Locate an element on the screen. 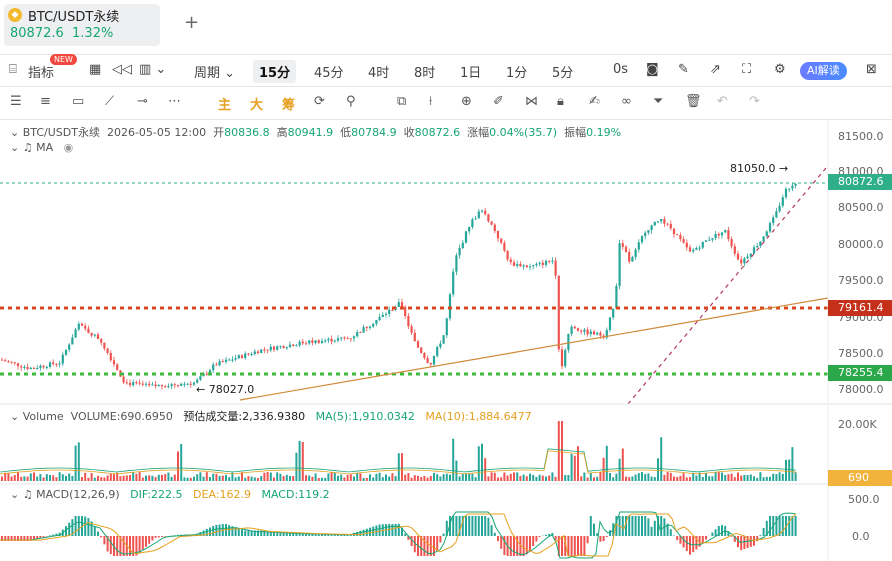  volume-ma10: MA(10):1,884.6477 is located at coordinates (478, 416).